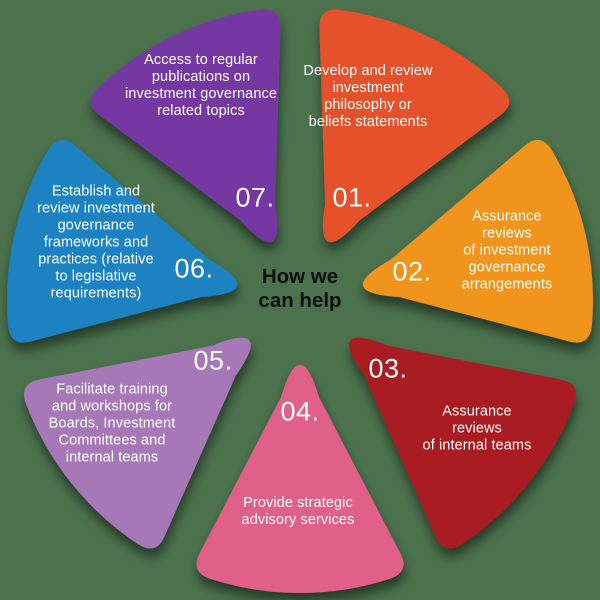  Describe the element at coordinates (213, 360) in the screenshot. I see `segment-05-number: 05.` at that location.